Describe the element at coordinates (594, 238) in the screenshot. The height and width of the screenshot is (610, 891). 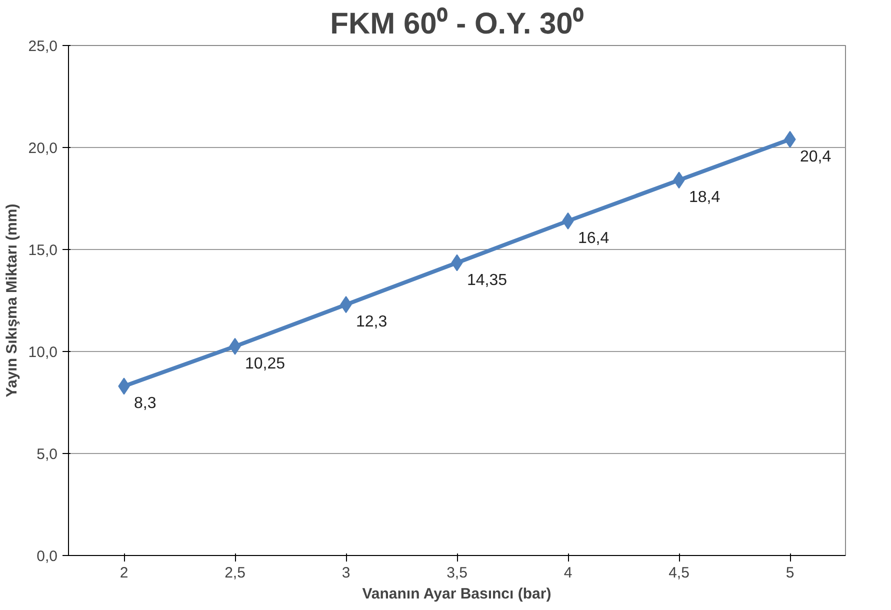
I see `data-label: 16,4` at that location.